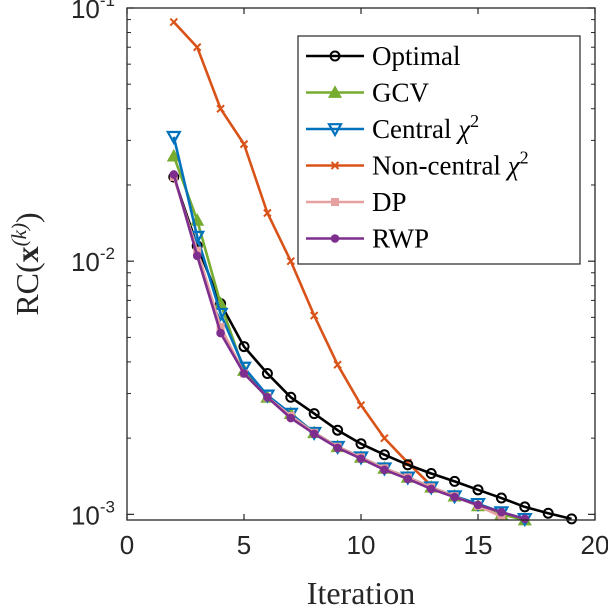 This screenshot has width=608, height=610. Describe the element at coordinates (127, 545) in the screenshot. I see `x-tick-label: 0` at that location.